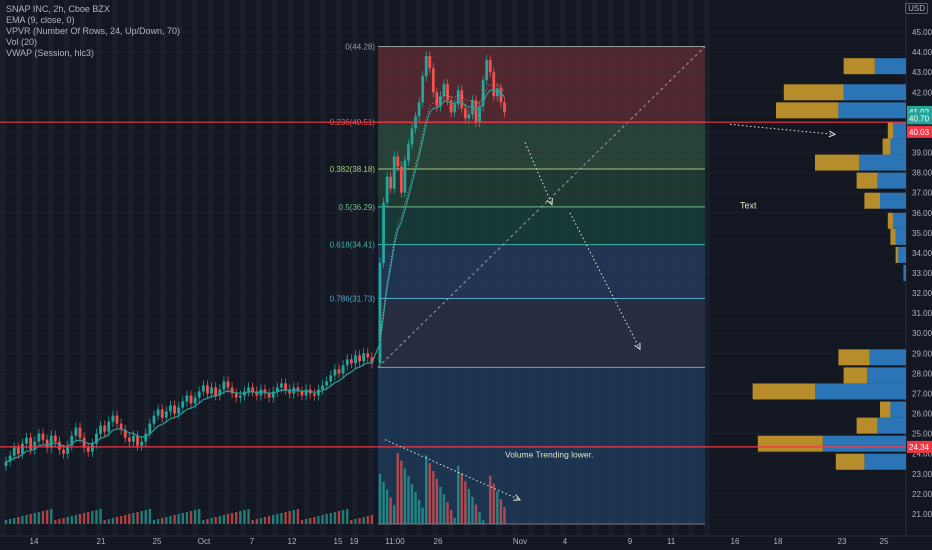  I want to click on volume-annotation: Volume Trending lower., so click(549, 455).